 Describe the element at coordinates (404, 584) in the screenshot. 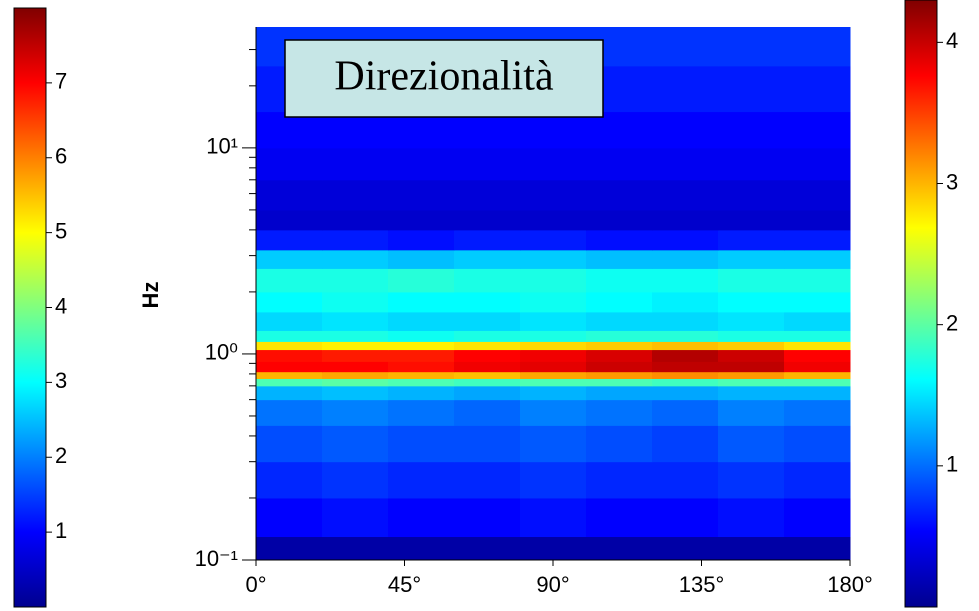

I see `x-tick-label: 45°` at that location.